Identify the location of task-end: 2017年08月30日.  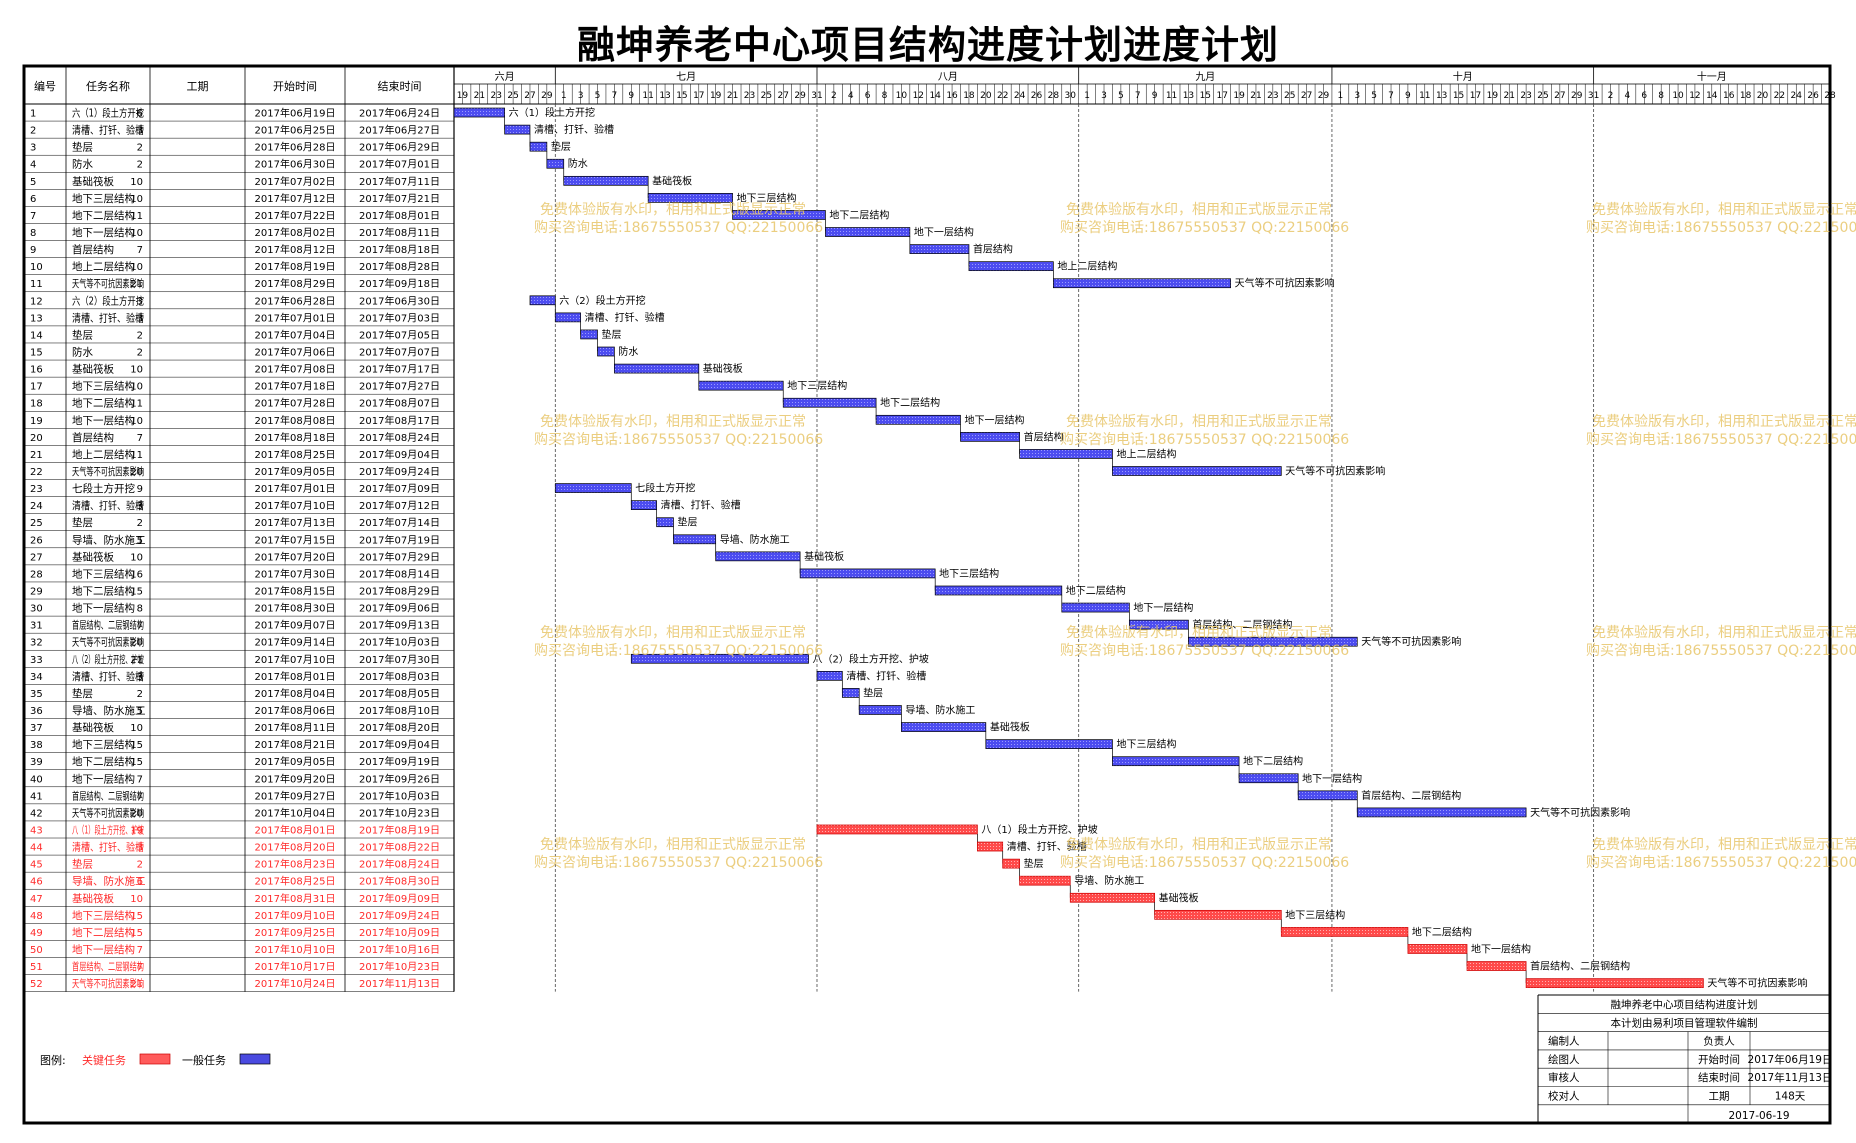
(399, 881).